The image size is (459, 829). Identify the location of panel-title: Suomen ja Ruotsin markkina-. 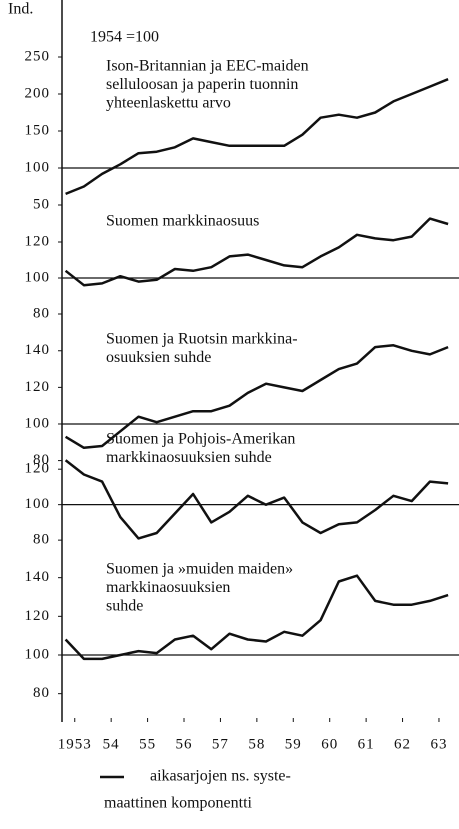
(202, 339).